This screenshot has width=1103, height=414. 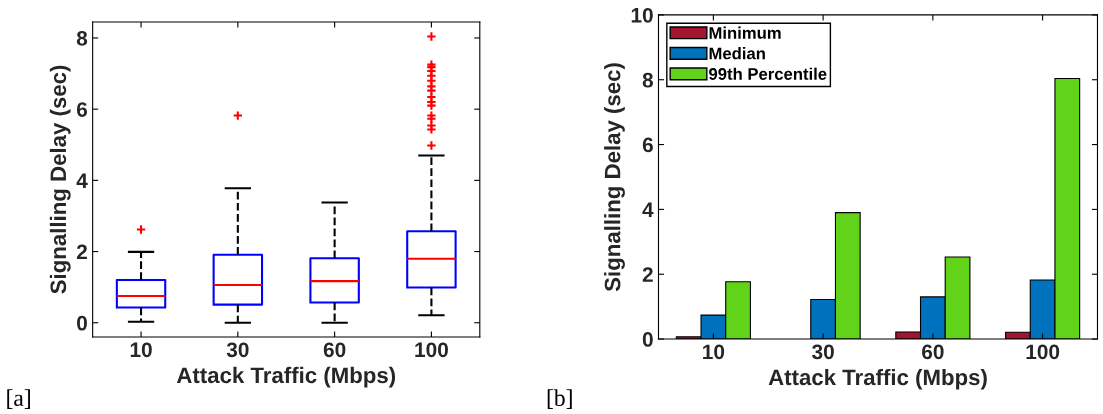 I want to click on legend-label: Minimum, so click(x=745, y=32).